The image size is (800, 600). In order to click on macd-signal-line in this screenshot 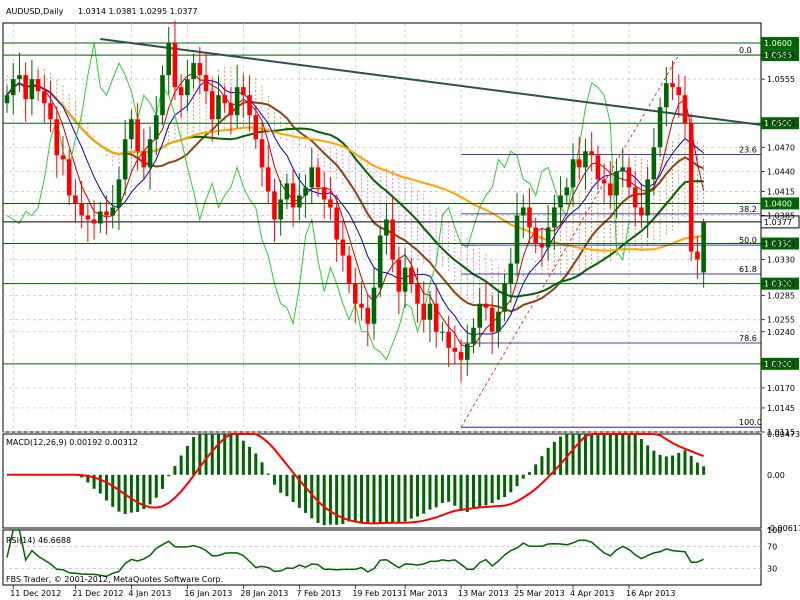, I will do `click(355, 479)`.